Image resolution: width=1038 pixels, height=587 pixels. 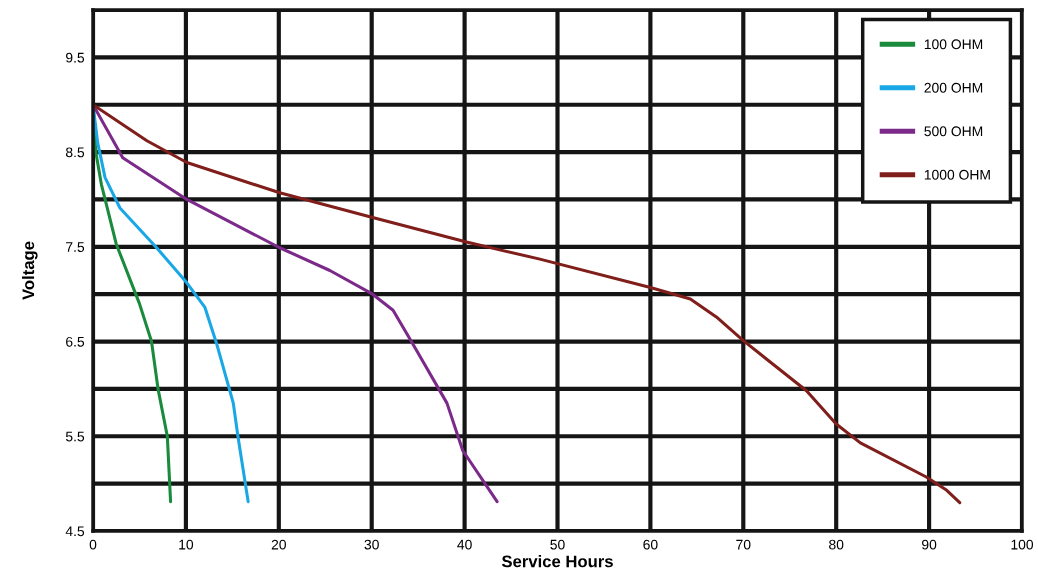 What do you see at coordinates (371, 544) in the screenshot?
I see `x-tick-label: 30` at bounding box center [371, 544].